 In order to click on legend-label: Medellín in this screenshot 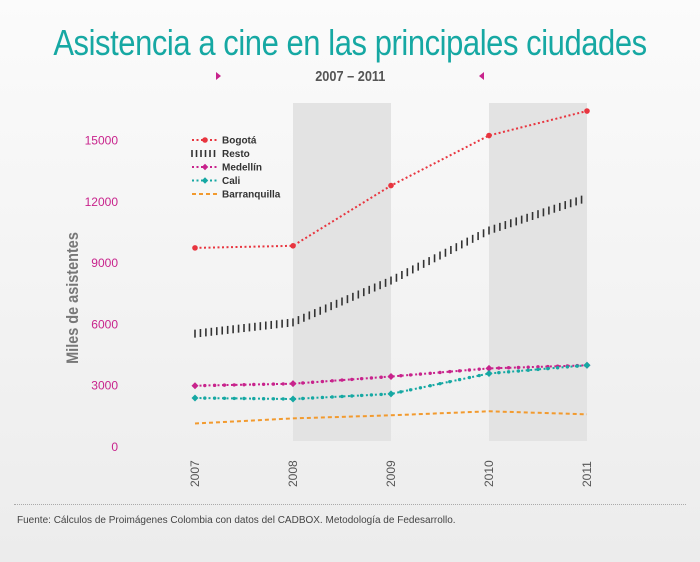, I will do `click(242, 168)`.